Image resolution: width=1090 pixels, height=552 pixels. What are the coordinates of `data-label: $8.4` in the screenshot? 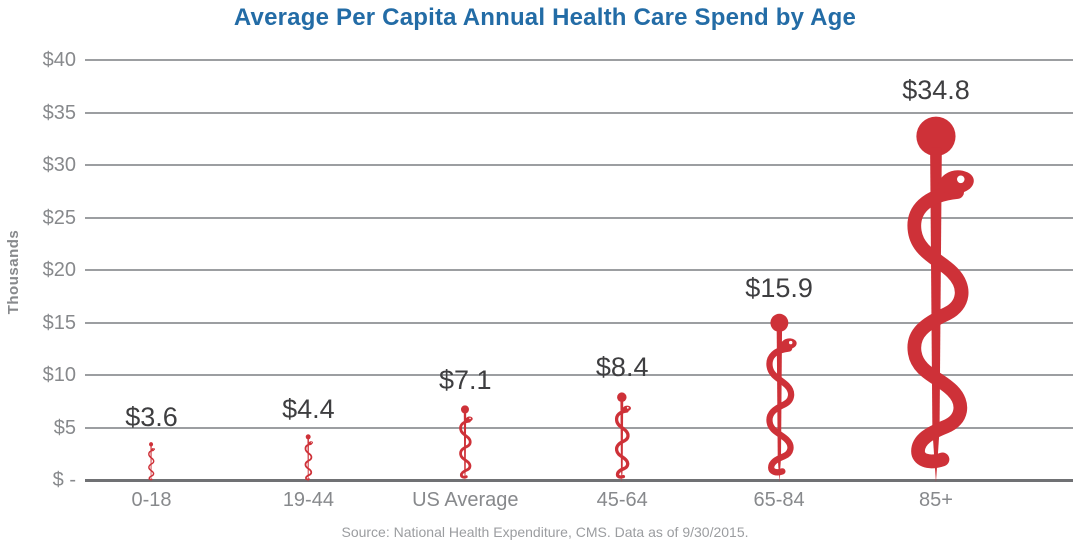 It's located at (622, 366).